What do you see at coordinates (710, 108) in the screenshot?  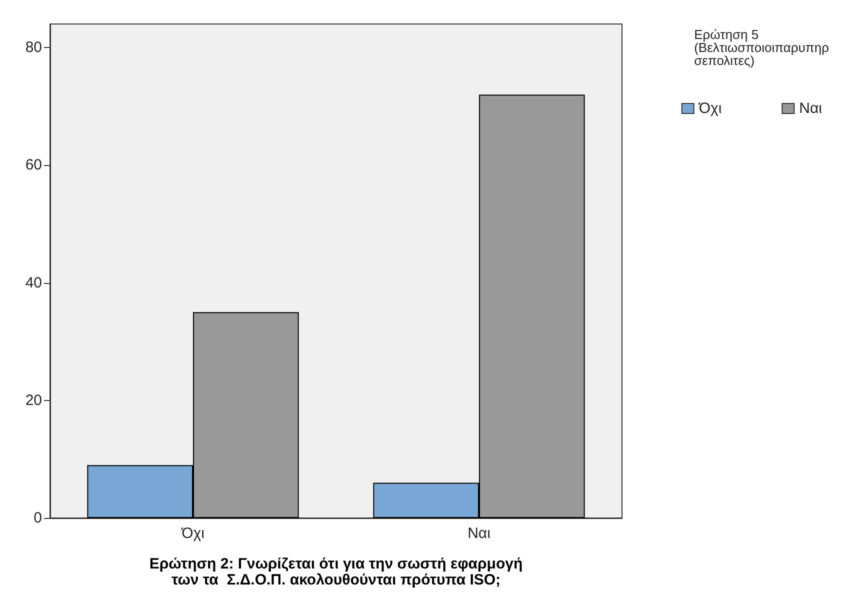 I see `legend-label: Όχι` at bounding box center [710, 108].